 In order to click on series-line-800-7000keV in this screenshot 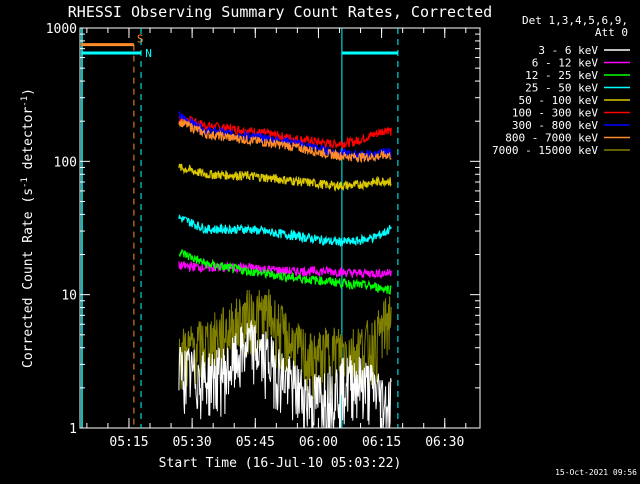, I will do `click(285, 141)`.